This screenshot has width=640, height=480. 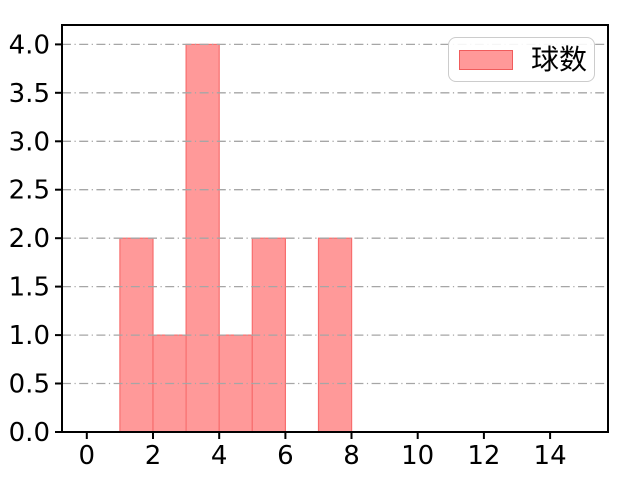 I want to click on legend-swatch, so click(x=486, y=59).